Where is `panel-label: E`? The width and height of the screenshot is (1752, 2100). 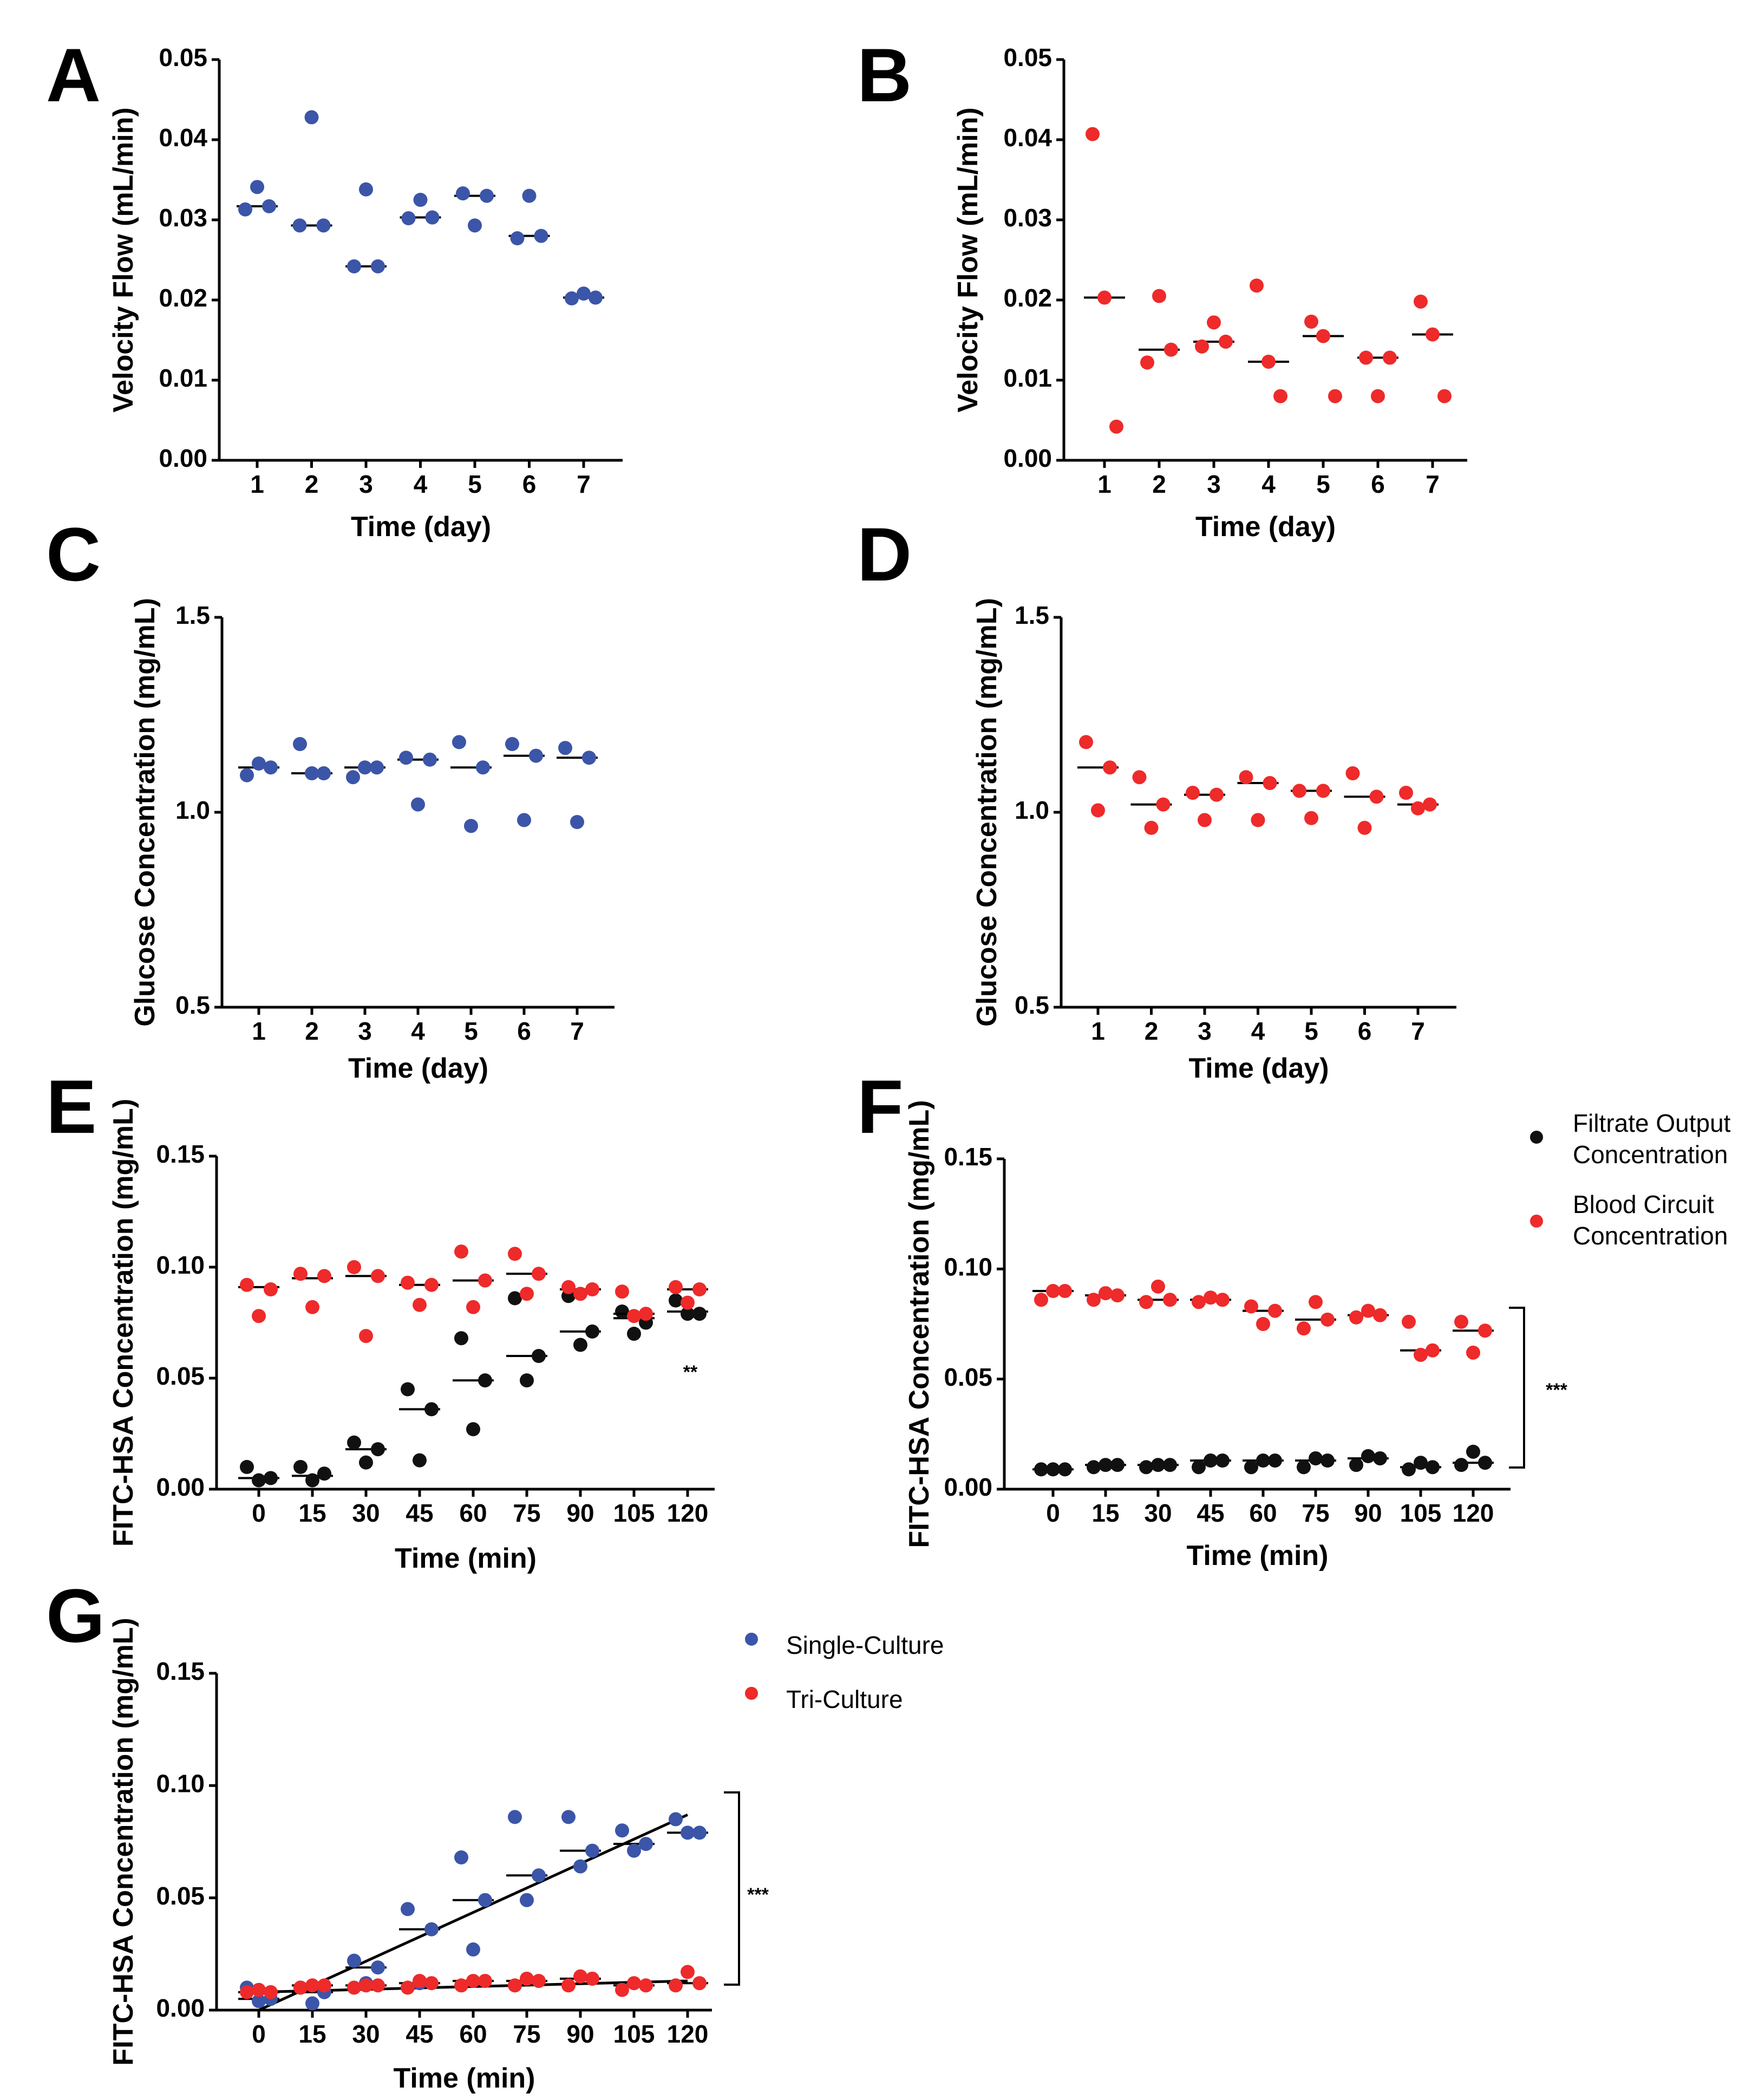 panel-label: E is located at coordinates (71, 1106).